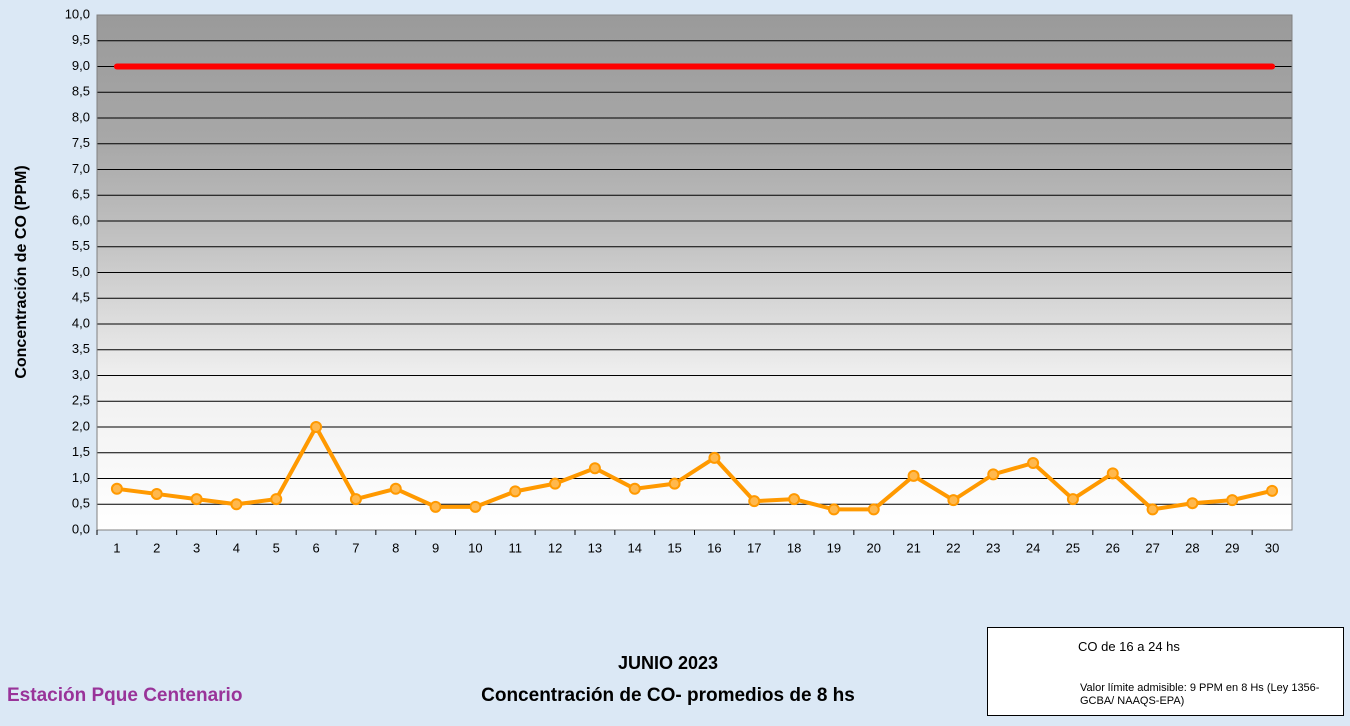 The image size is (1350, 726). I want to click on x-tick-label: 29, so click(1232, 547).